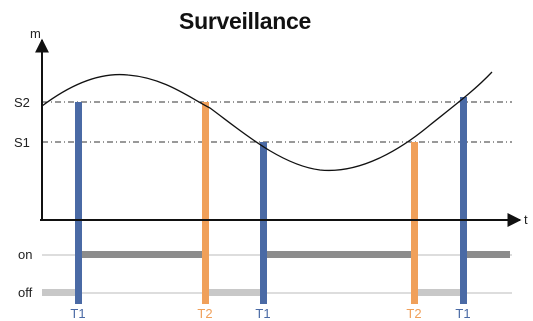 Image resolution: width=533 pixels, height=321 pixels. What do you see at coordinates (22, 102) in the screenshot?
I see `s2-label: S2` at bounding box center [22, 102].